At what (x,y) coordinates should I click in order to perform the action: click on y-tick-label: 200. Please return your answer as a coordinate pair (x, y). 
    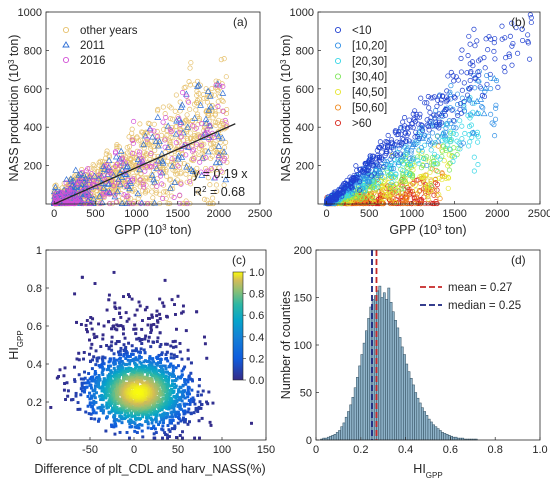
    Looking at the image, I should click on (305, 167).